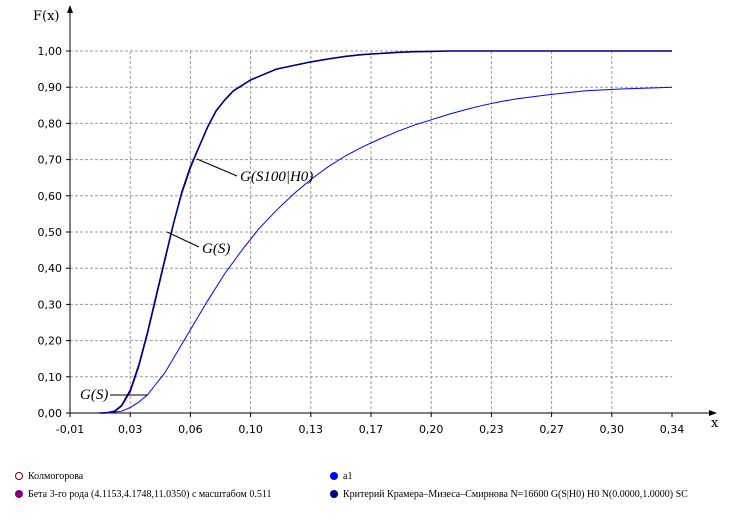  Describe the element at coordinates (165, 476) in the screenshot. I see `legend-item-kolmogorov: Колмогорова` at that location.